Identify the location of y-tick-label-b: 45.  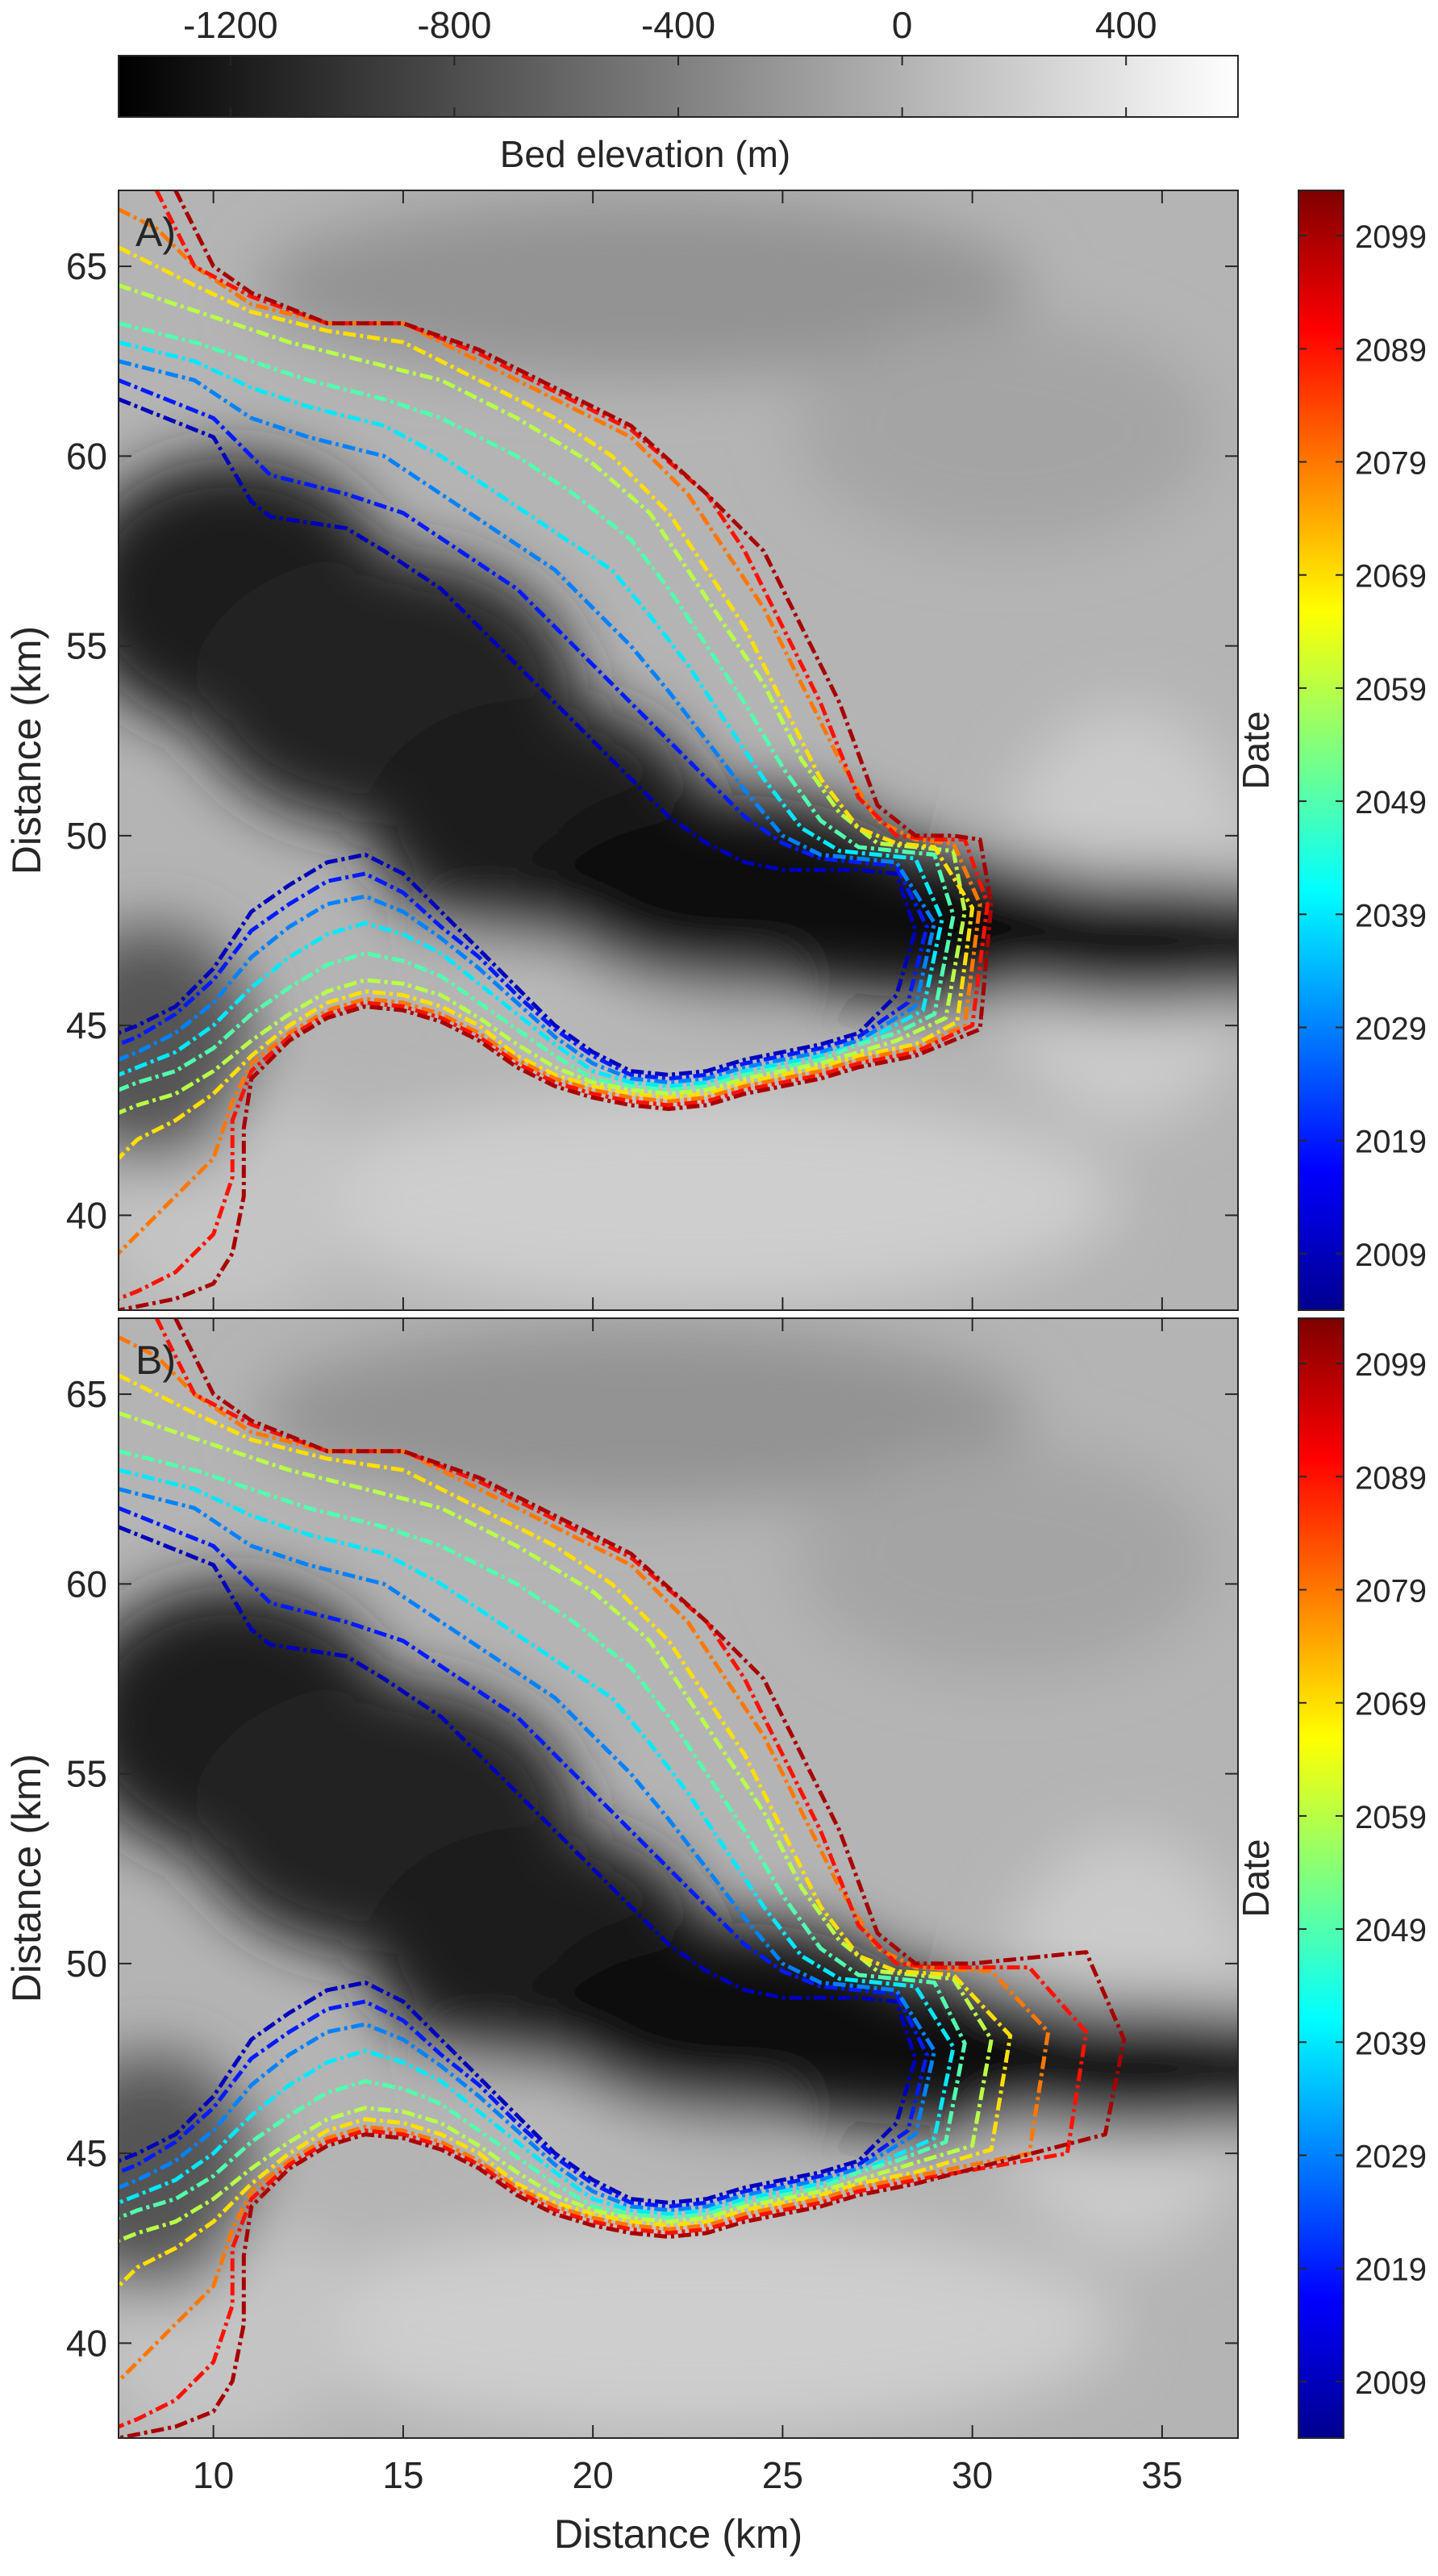
(86, 2153).